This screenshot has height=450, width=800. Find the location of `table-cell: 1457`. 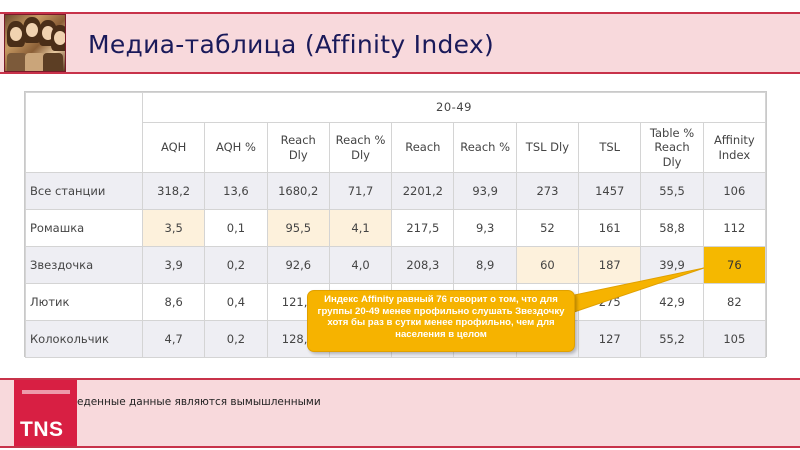

table-cell: 1457 is located at coordinates (610, 191).